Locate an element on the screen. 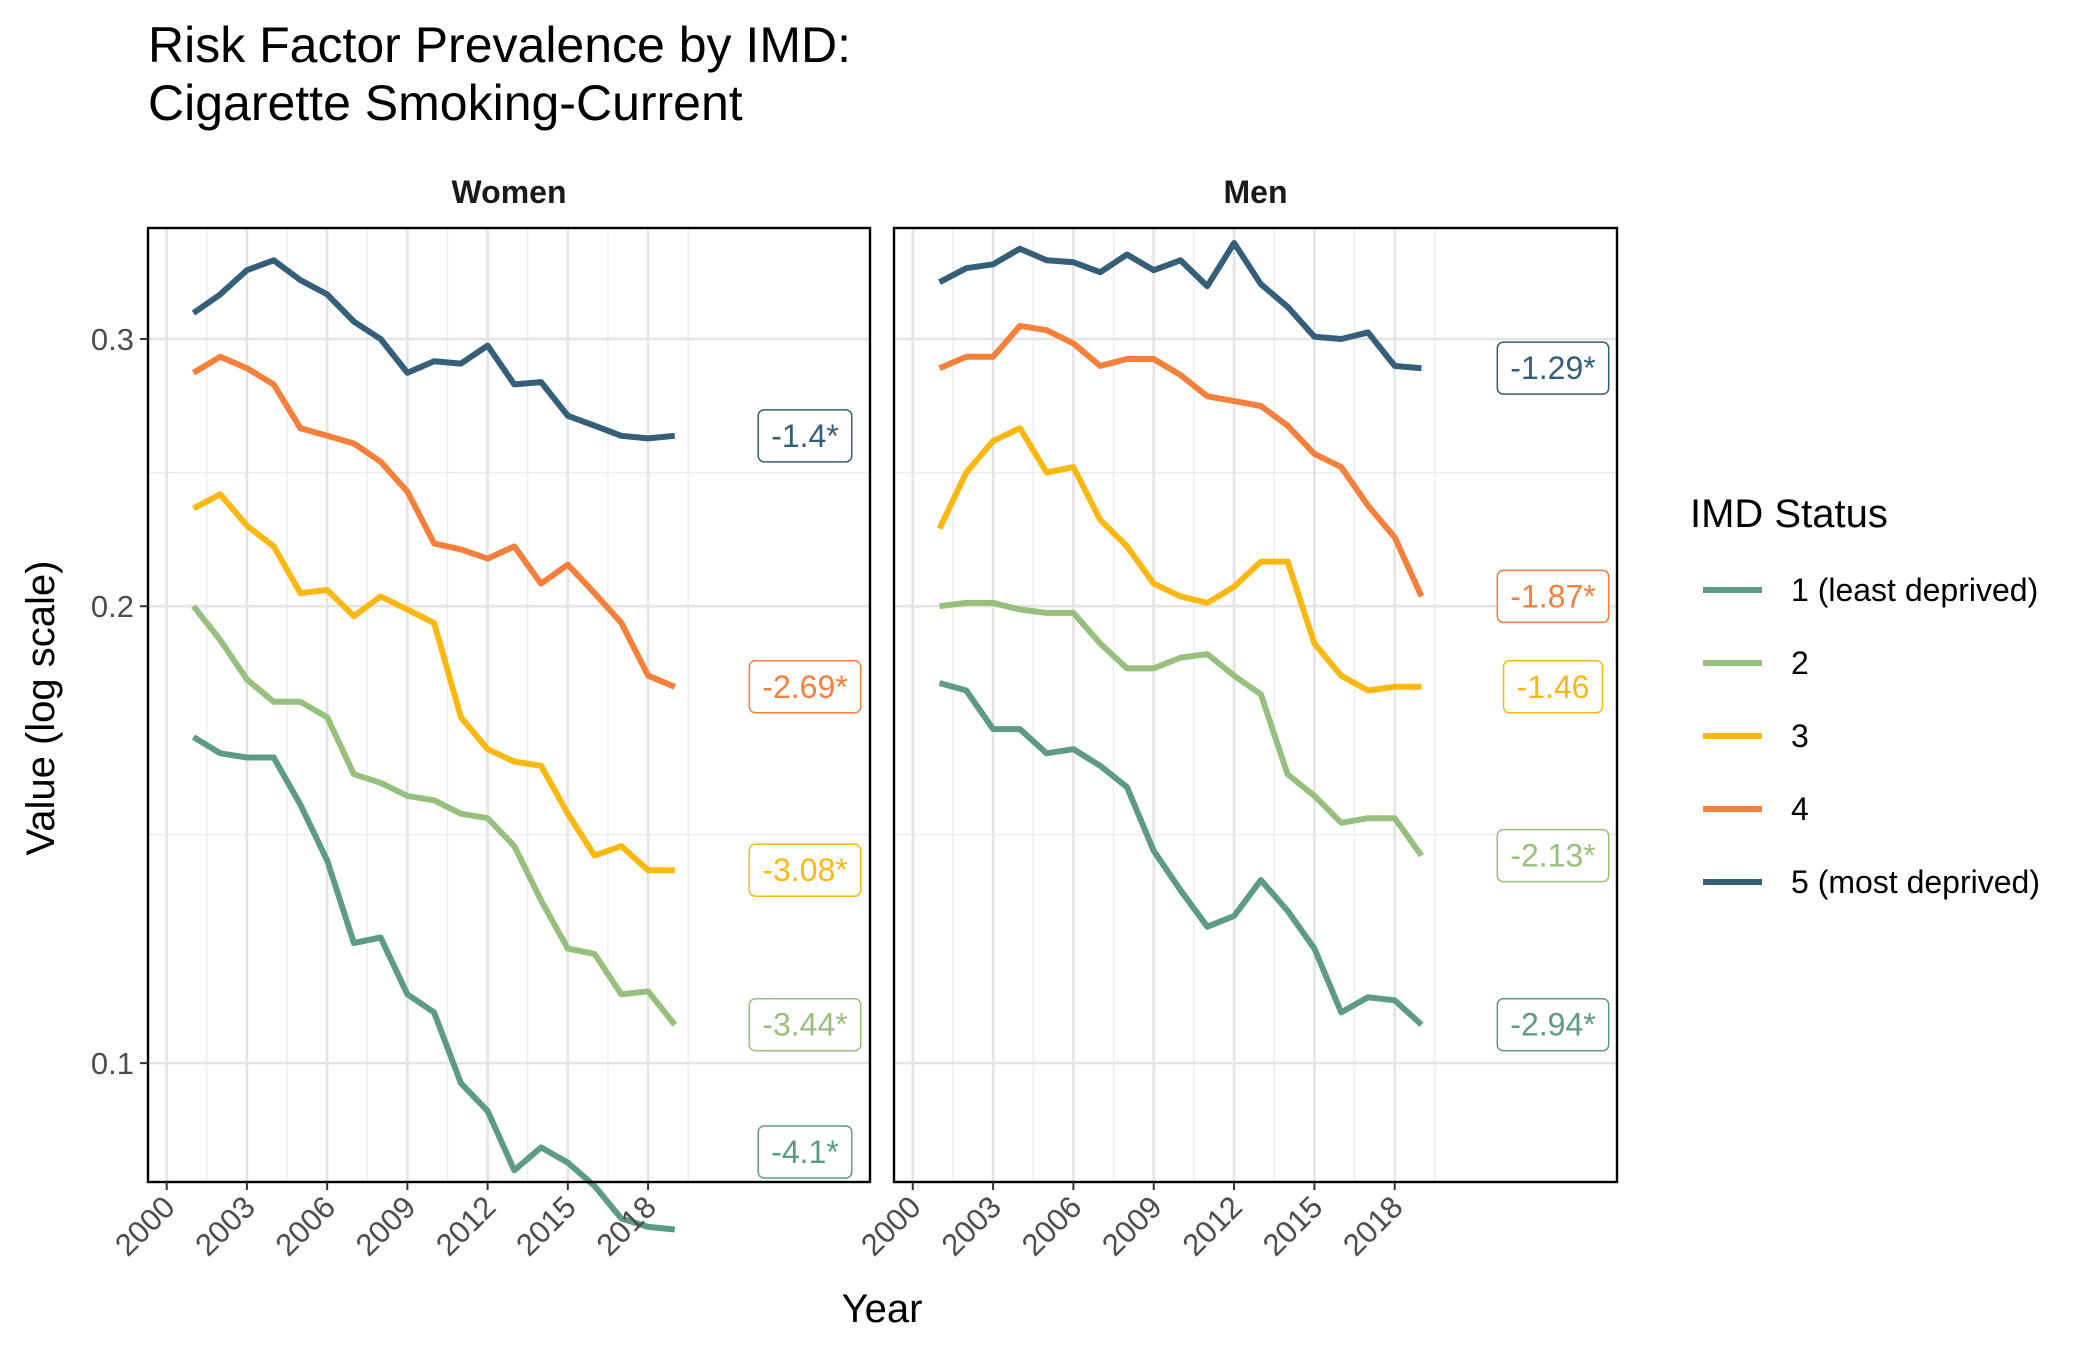 The height and width of the screenshot is (1350, 2100). end-label-text: -4.1* is located at coordinates (805, 1152).